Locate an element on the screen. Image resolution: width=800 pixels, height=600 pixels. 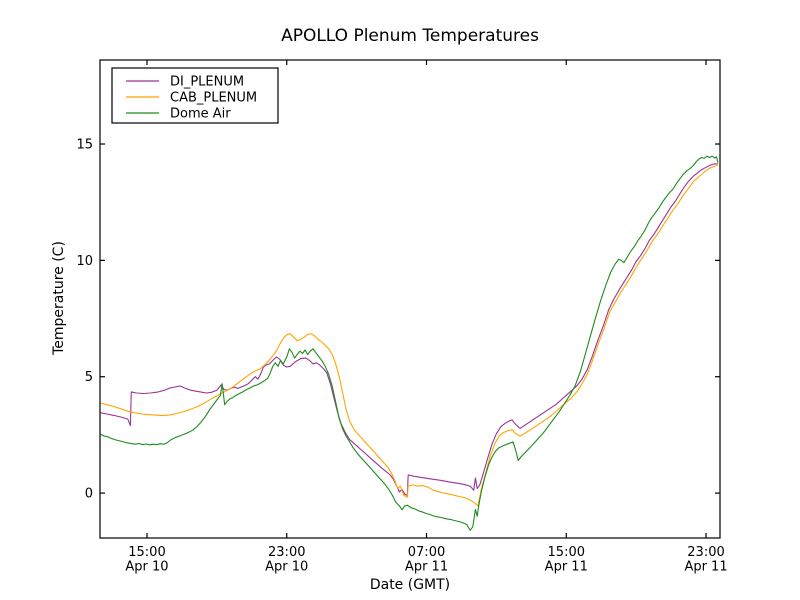
legend-label-dome-air: Dome Air is located at coordinates (200, 114).